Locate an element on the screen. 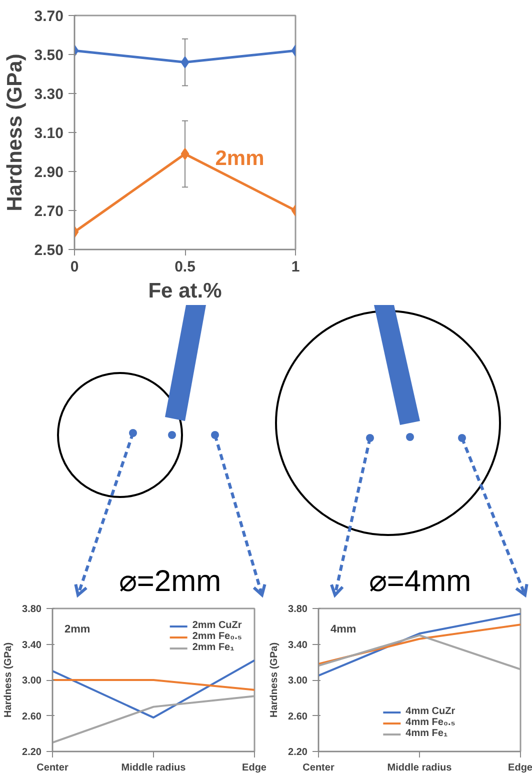 The image size is (532, 776). legend-label: 4mm Fe₁ is located at coordinates (427, 733).